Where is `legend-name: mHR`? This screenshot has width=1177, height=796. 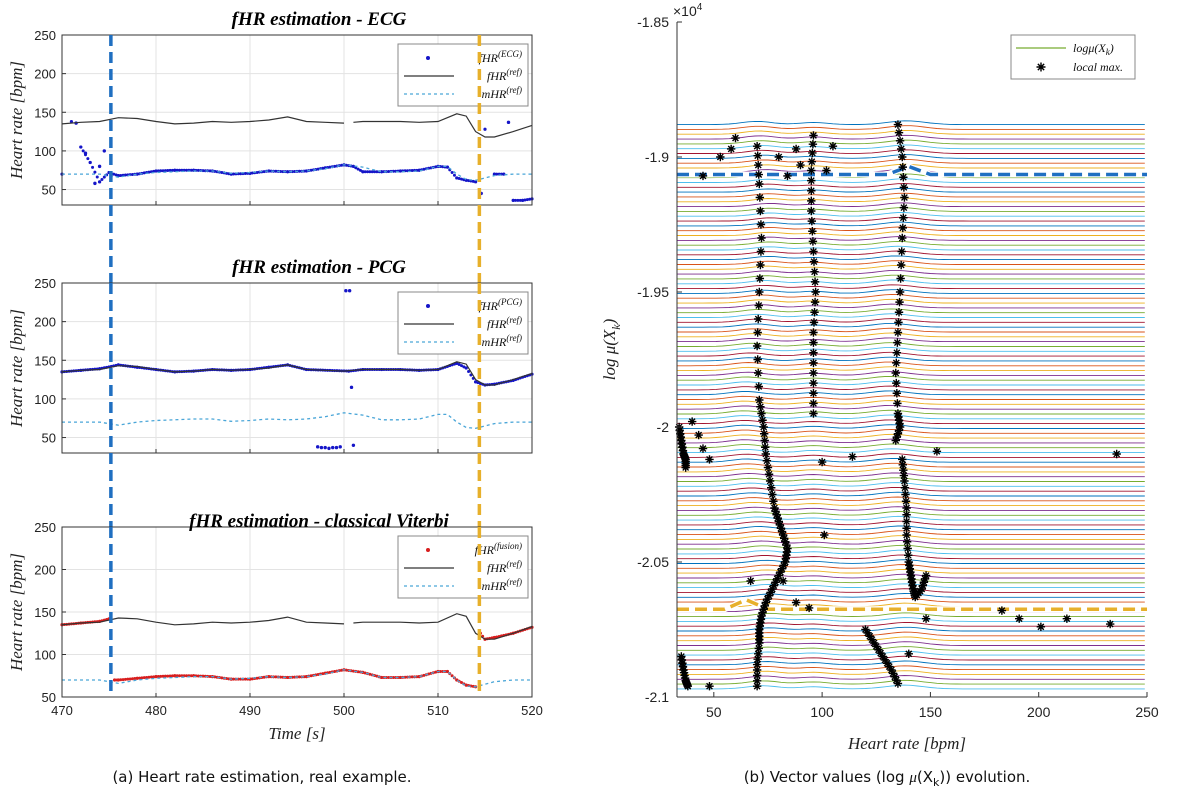 legend-name: mHR is located at coordinates (494, 94).